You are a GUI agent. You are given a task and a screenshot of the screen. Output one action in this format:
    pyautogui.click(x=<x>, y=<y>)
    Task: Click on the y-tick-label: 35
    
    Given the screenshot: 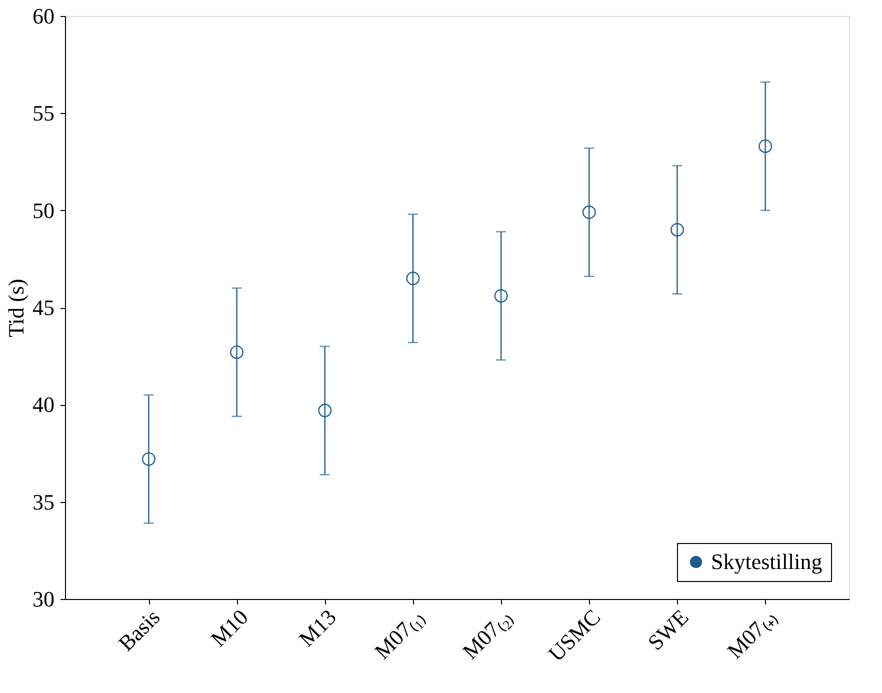 What is the action you would take?
    pyautogui.click(x=43, y=501)
    